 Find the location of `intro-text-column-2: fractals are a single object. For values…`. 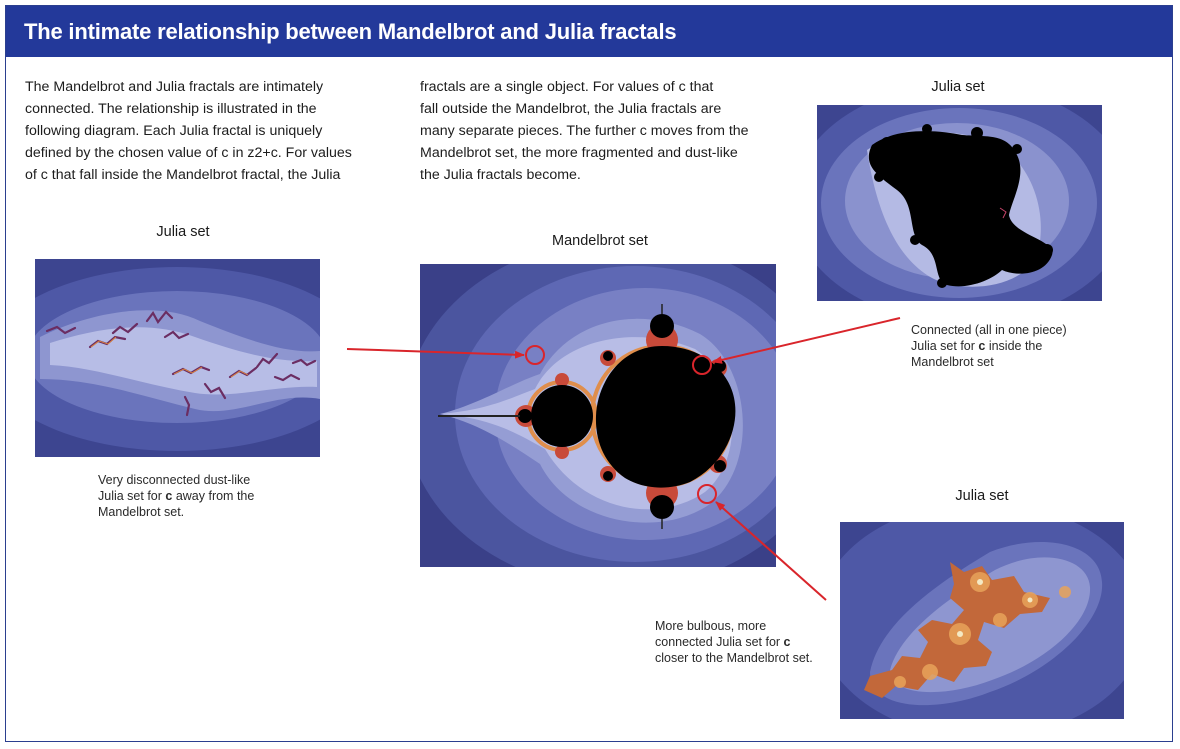

intro-text-column-2: fractals are a single object. For values… is located at coordinates (584, 131).